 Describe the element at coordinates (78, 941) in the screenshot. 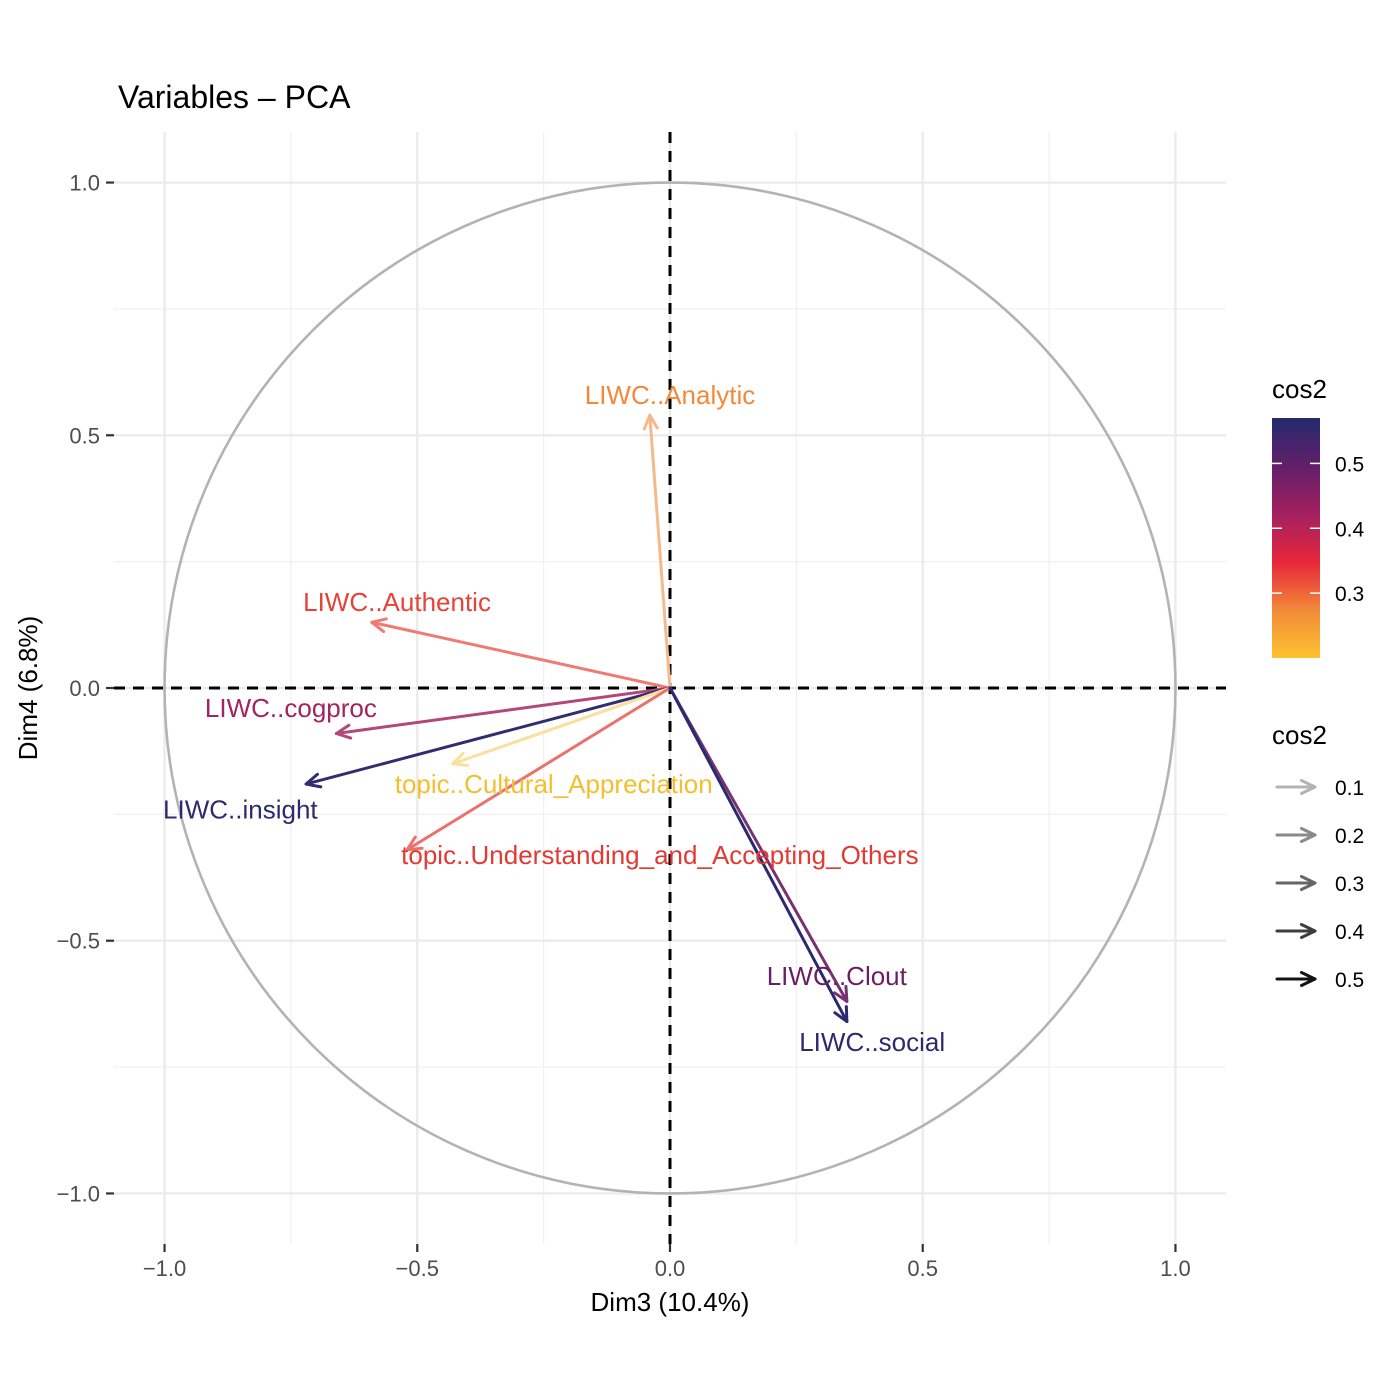

I see `y-tick-label: −0.5` at that location.